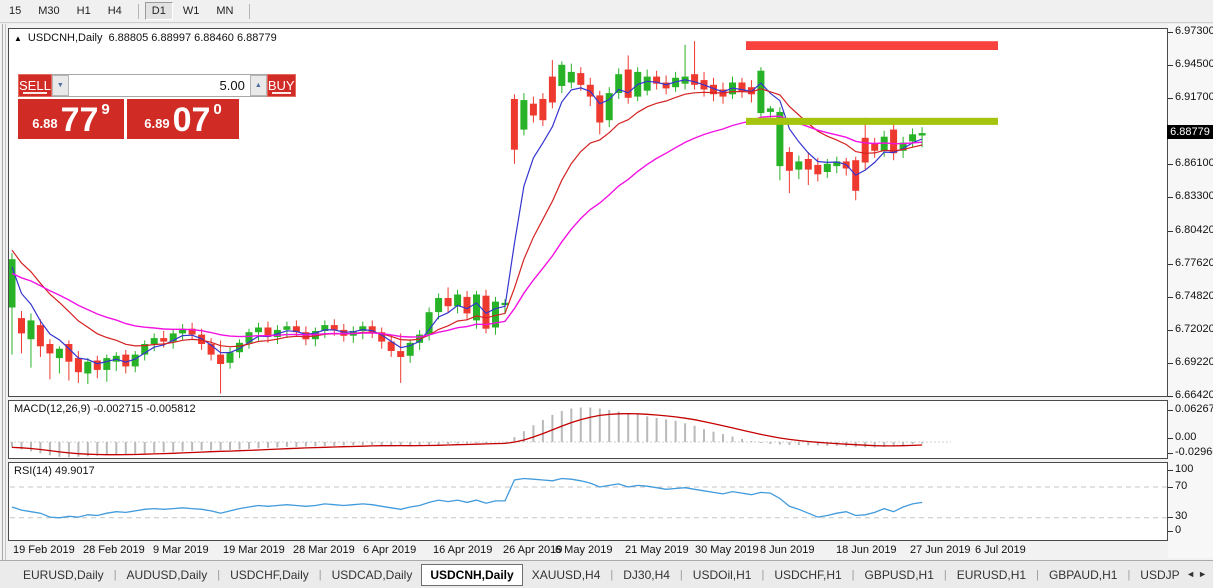 This screenshot has width=1213, height=588. Describe the element at coordinates (657, 550) in the screenshot. I see `date-axis-label: 21 May 2019` at that location.